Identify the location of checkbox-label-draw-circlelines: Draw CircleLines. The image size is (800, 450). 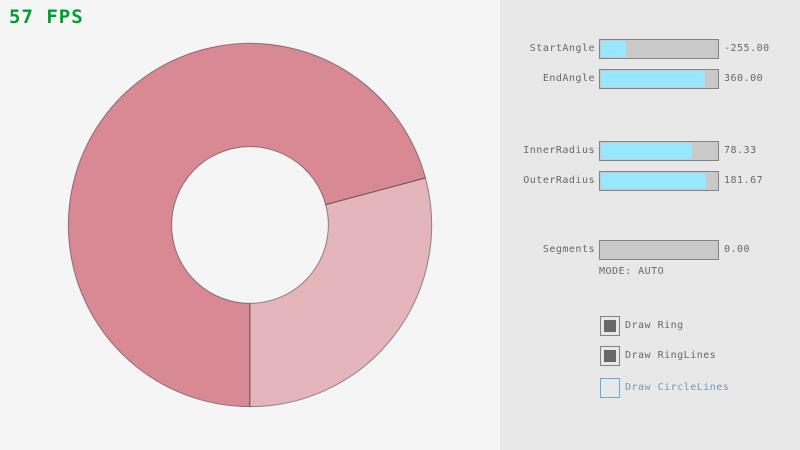
(677, 387).